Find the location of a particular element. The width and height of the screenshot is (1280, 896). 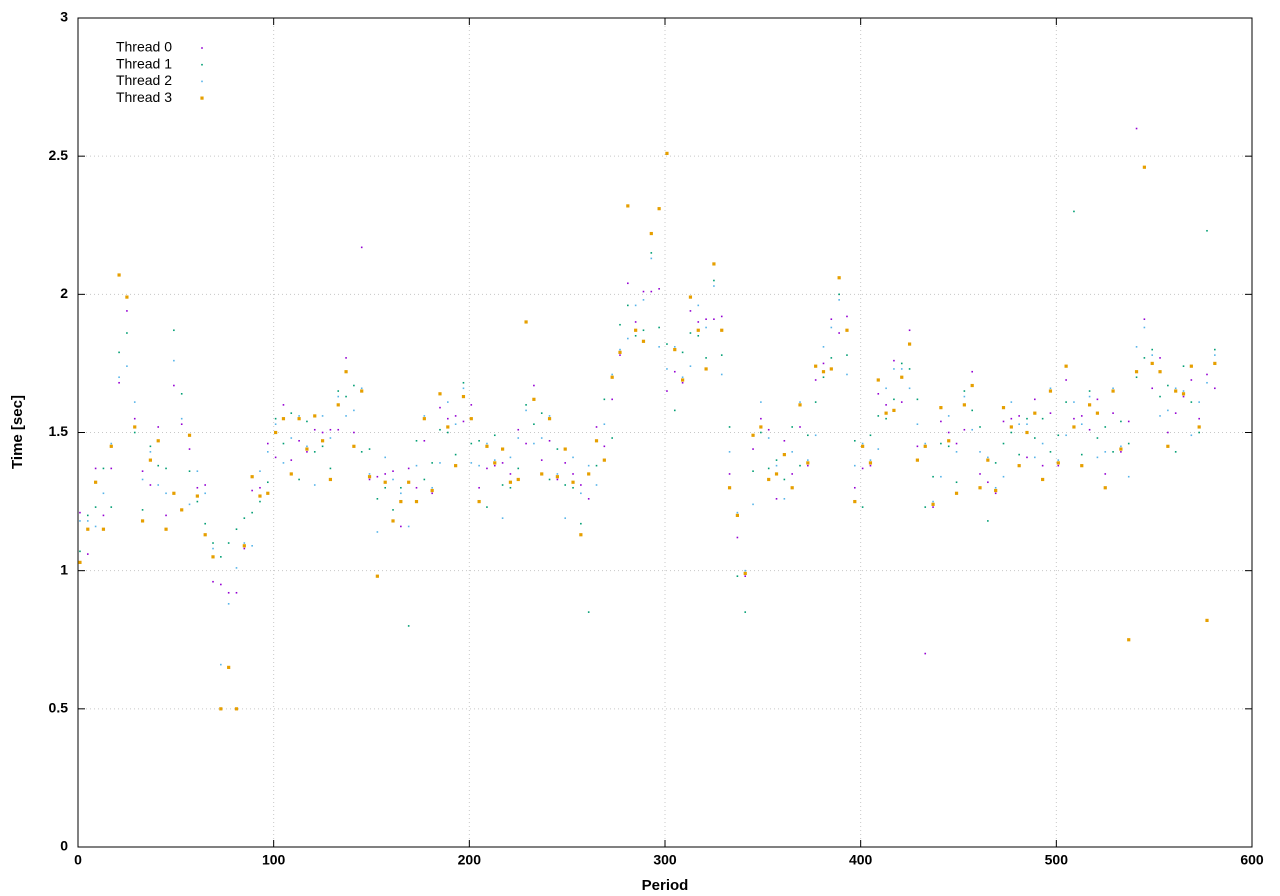

legend-label: Thread 3 is located at coordinates (144, 97).